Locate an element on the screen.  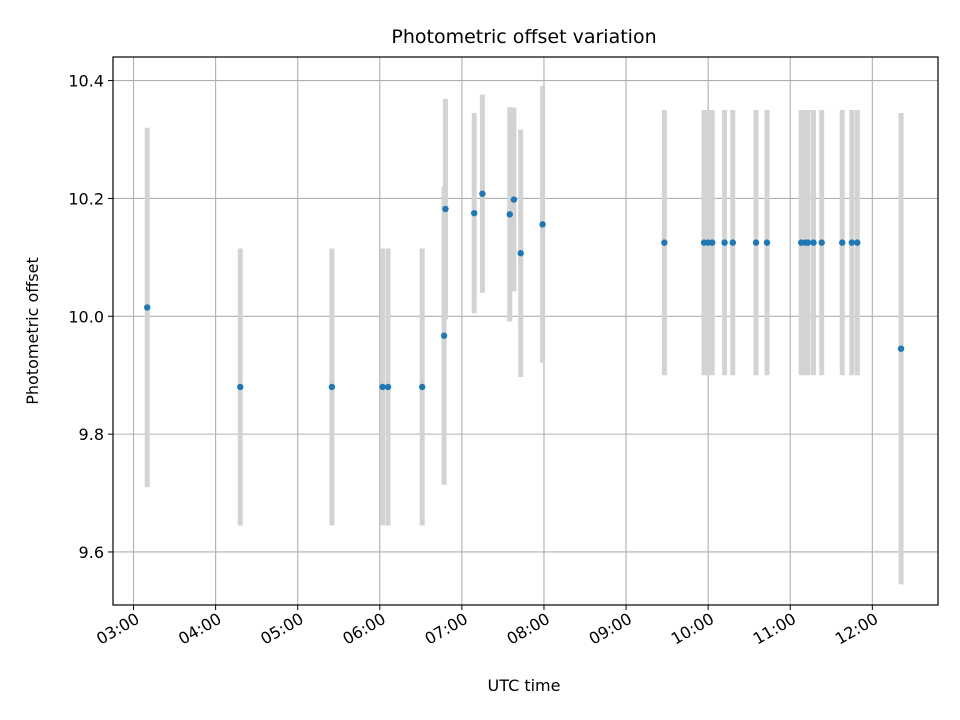
x-tick-label: 03:00 is located at coordinates (117, 629).